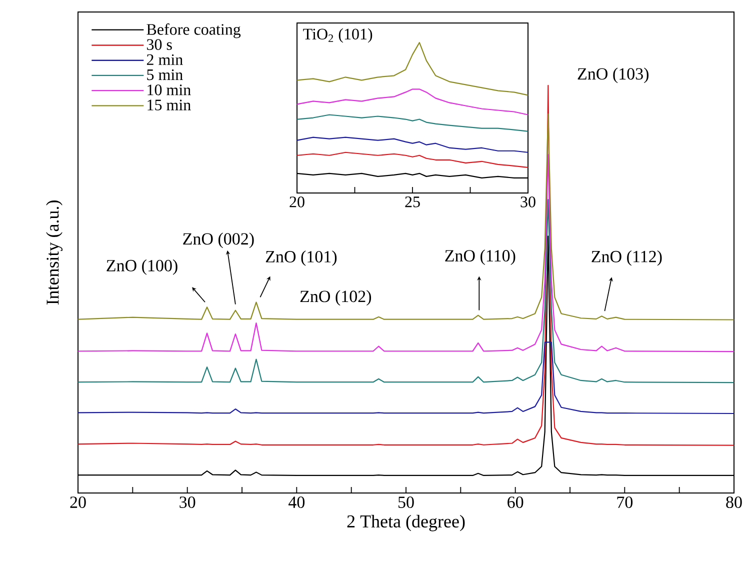 The image size is (747, 577). Describe the element at coordinates (164, 59) in the screenshot. I see `legend-label: 2 min` at that location.